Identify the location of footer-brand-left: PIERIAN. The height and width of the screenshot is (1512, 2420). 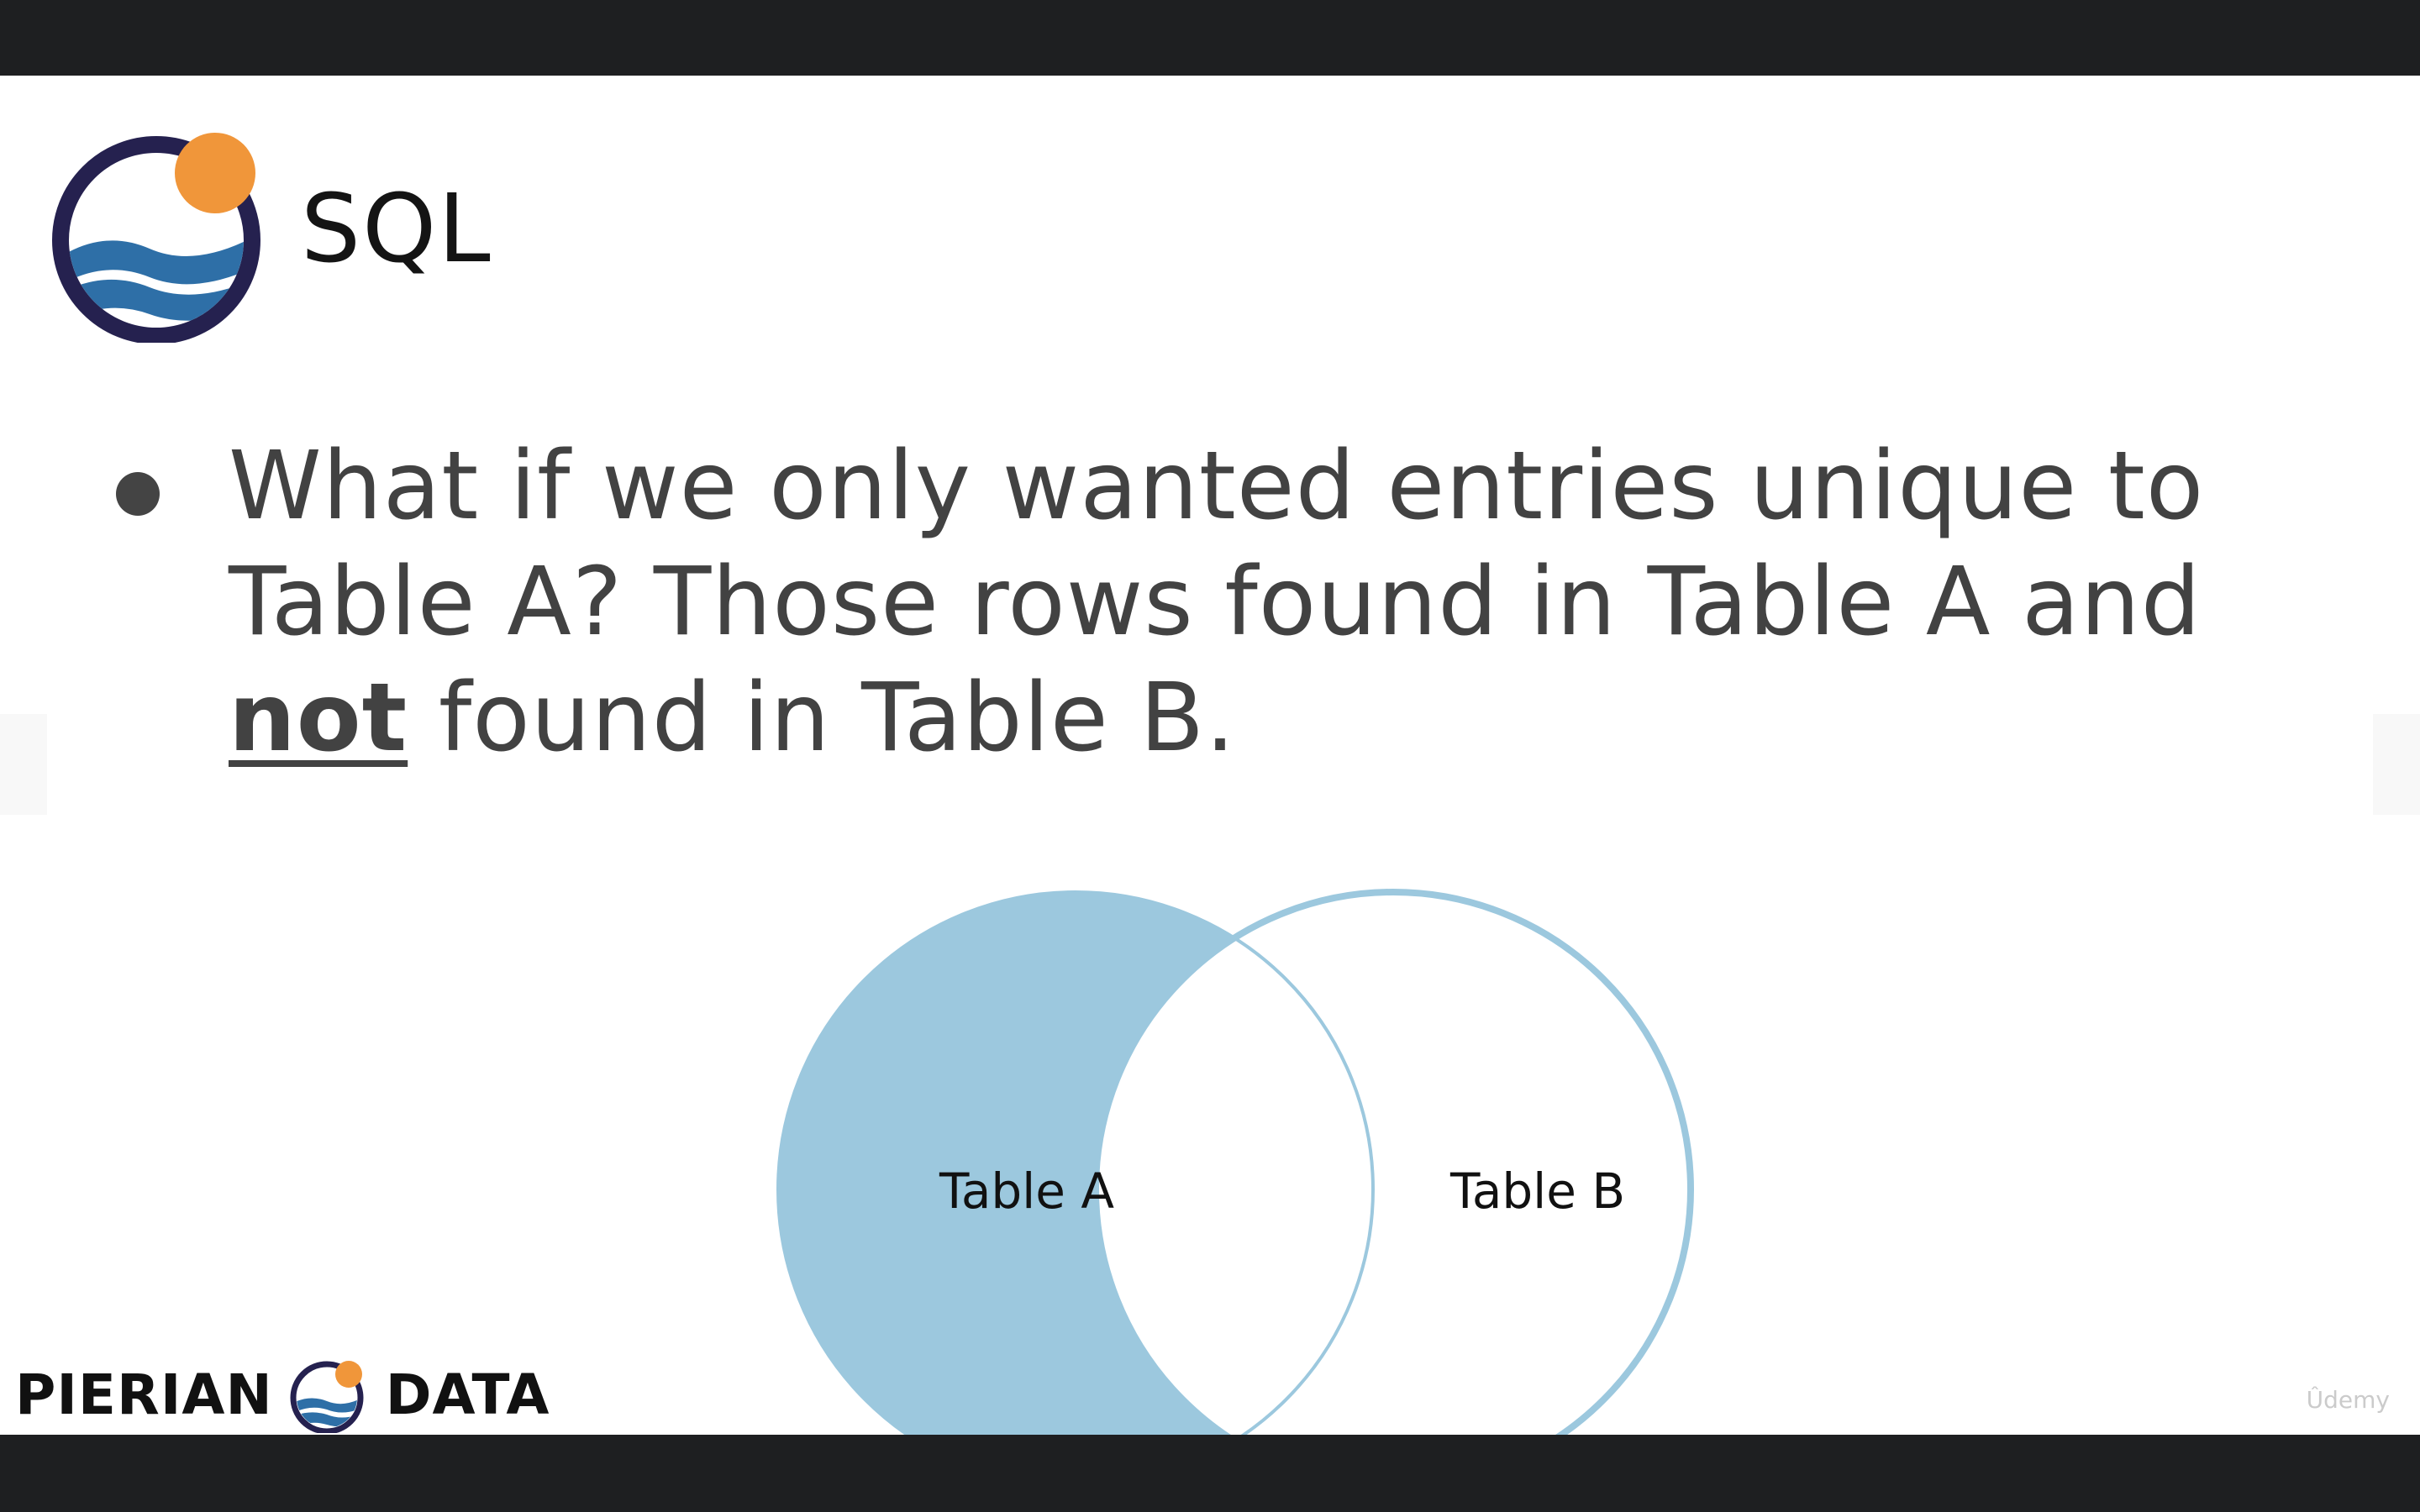
(144, 1394).